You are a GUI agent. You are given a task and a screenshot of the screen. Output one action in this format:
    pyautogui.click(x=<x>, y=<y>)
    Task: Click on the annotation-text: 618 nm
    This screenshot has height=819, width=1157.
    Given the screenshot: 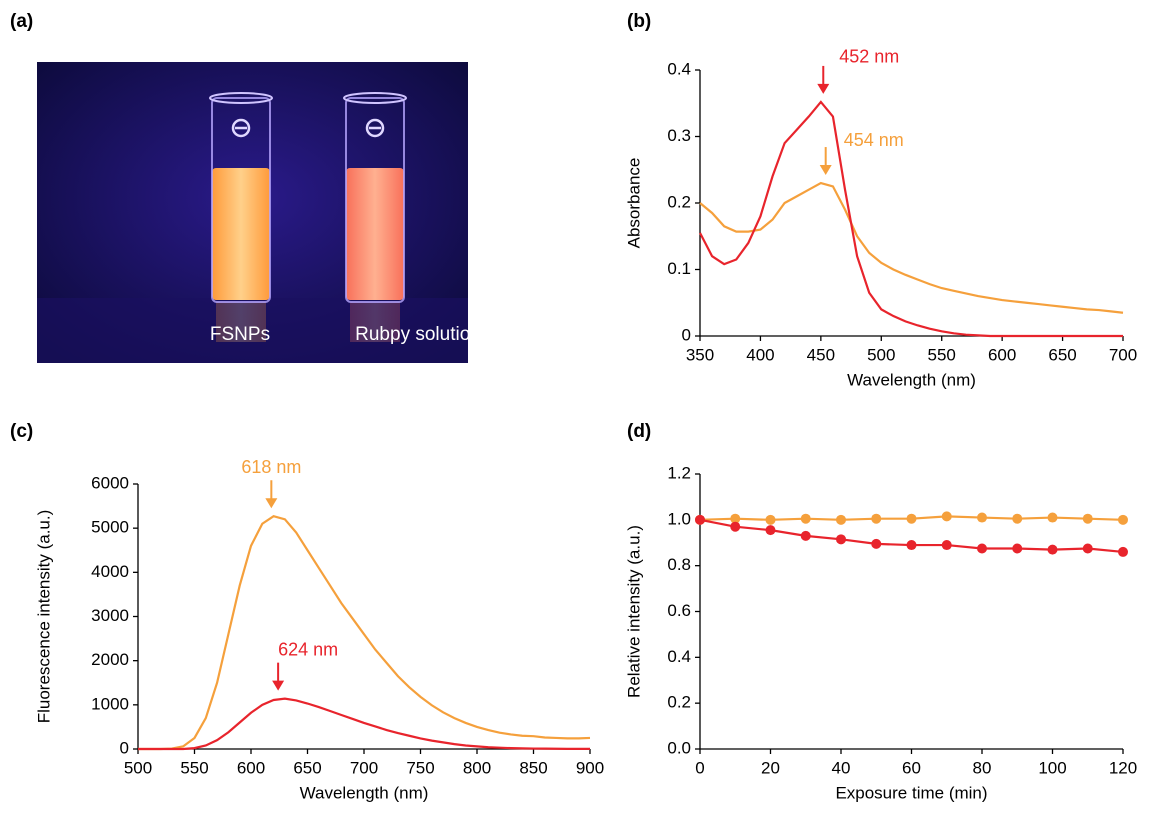 What is the action you would take?
    pyautogui.click(x=271, y=467)
    